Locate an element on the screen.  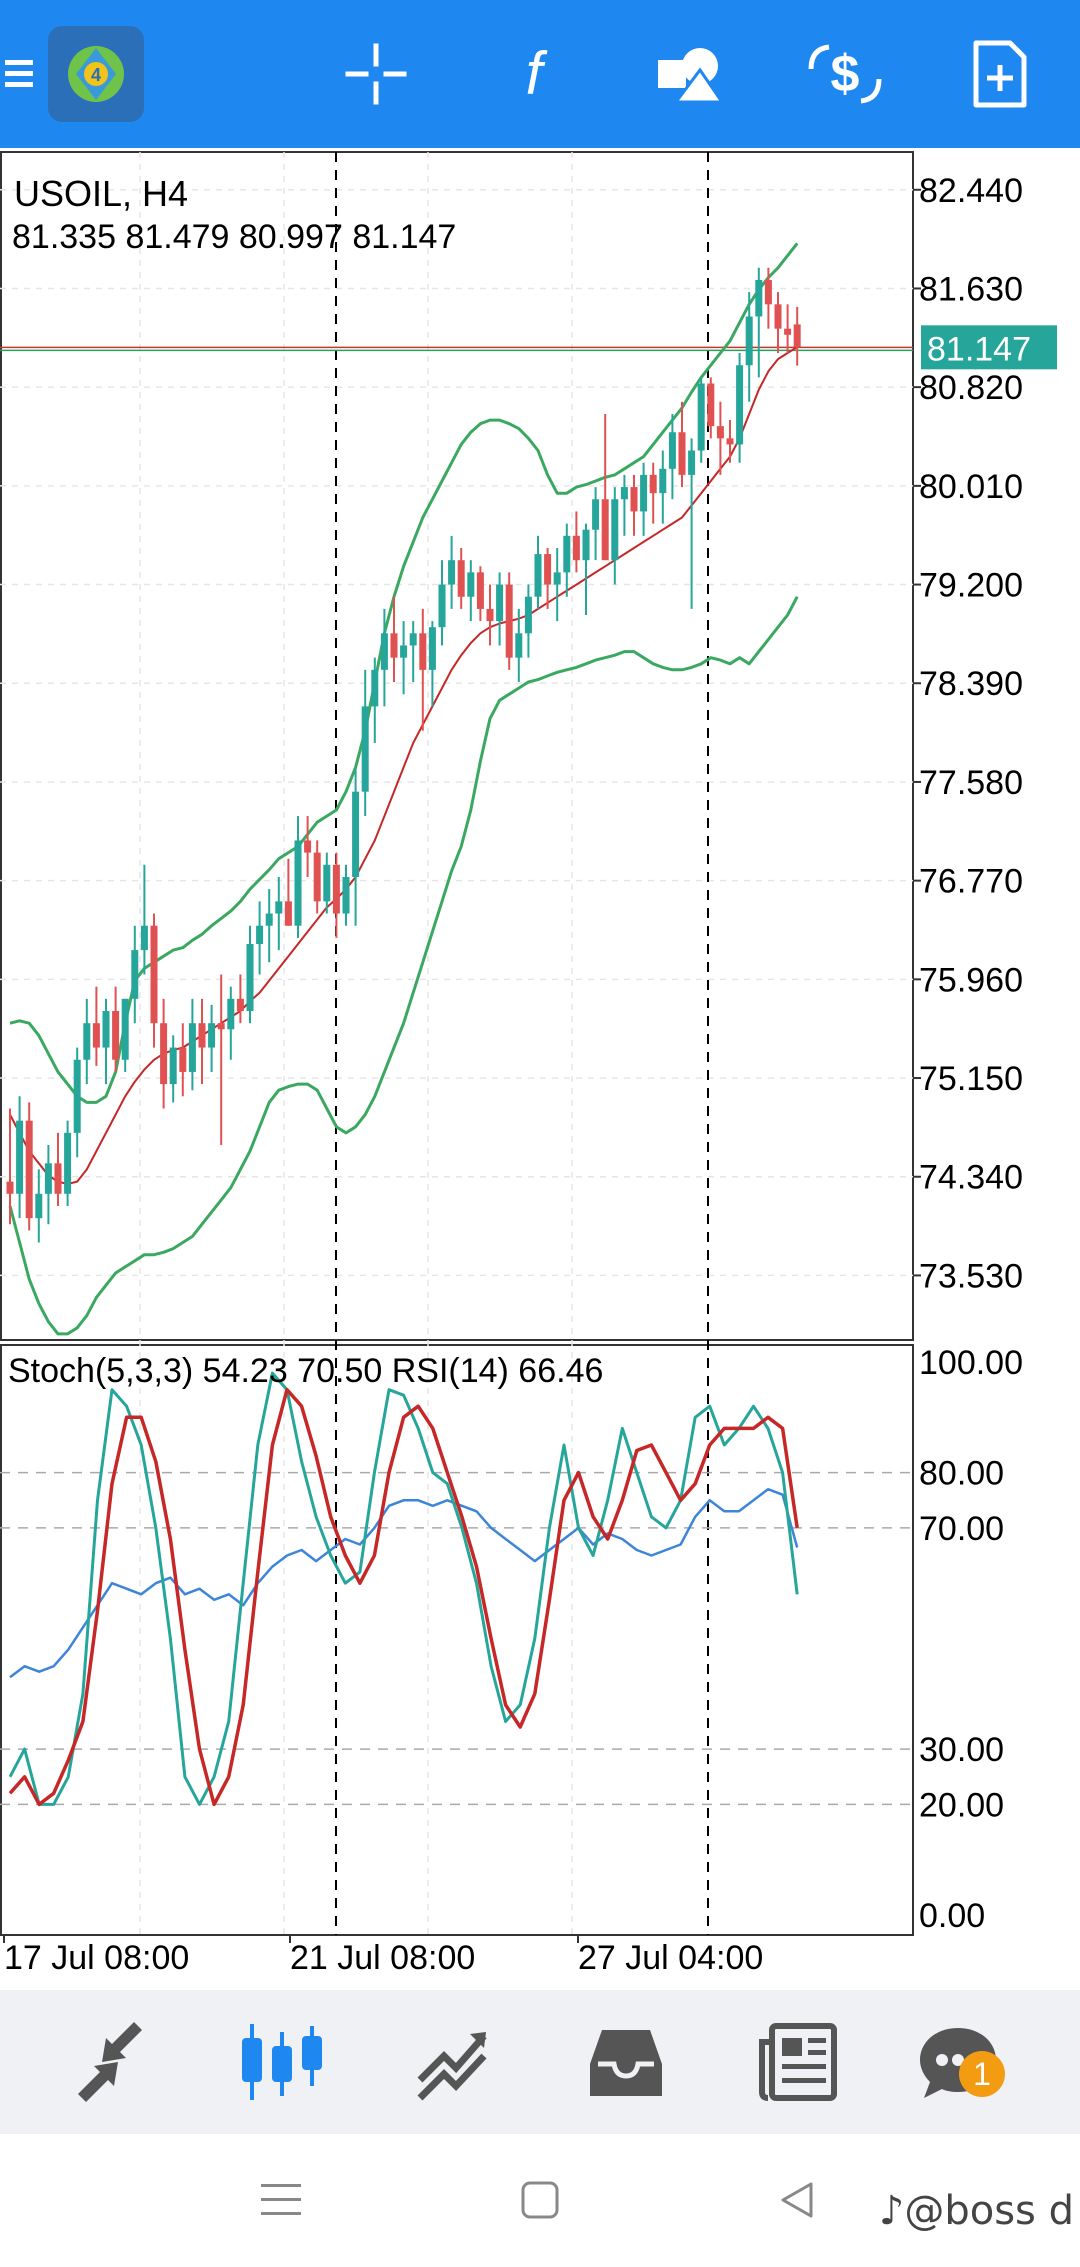
price-tick-label: 74.340 is located at coordinates (971, 1178).